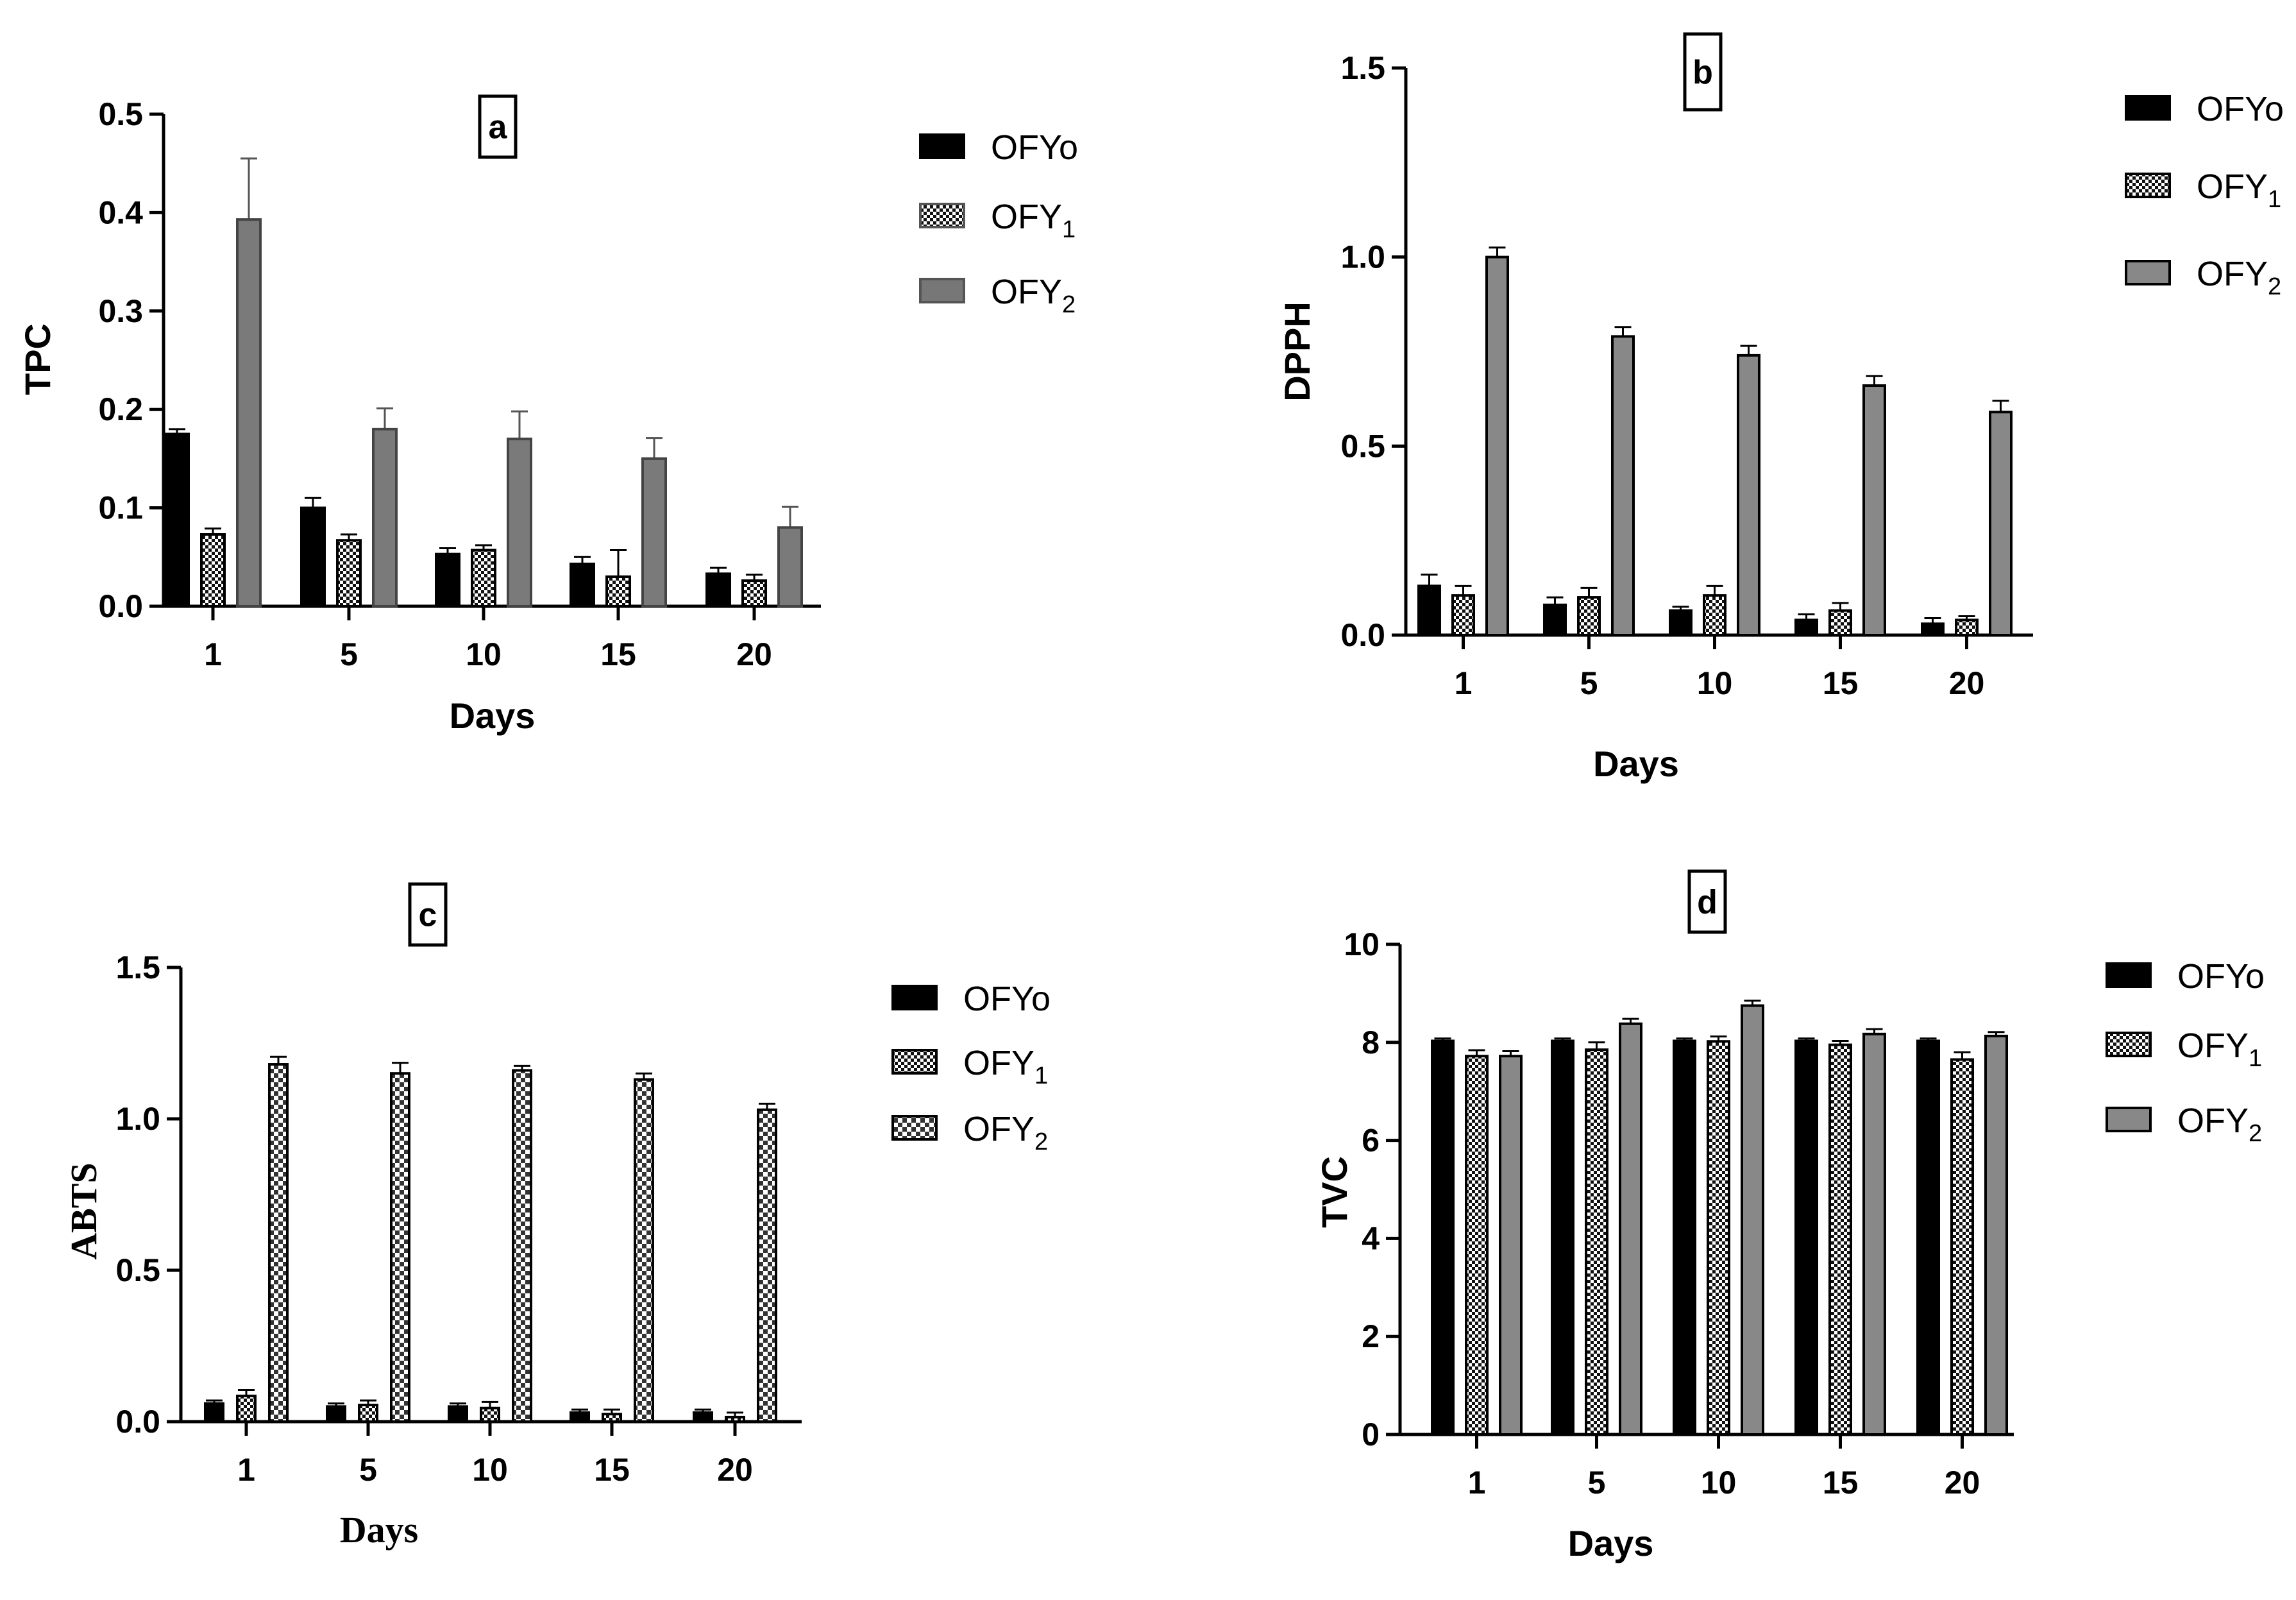 The image size is (2296, 1600). Describe the element at coordinates (498, 128) in the screenshot. I see `panel-label: a` at that location.